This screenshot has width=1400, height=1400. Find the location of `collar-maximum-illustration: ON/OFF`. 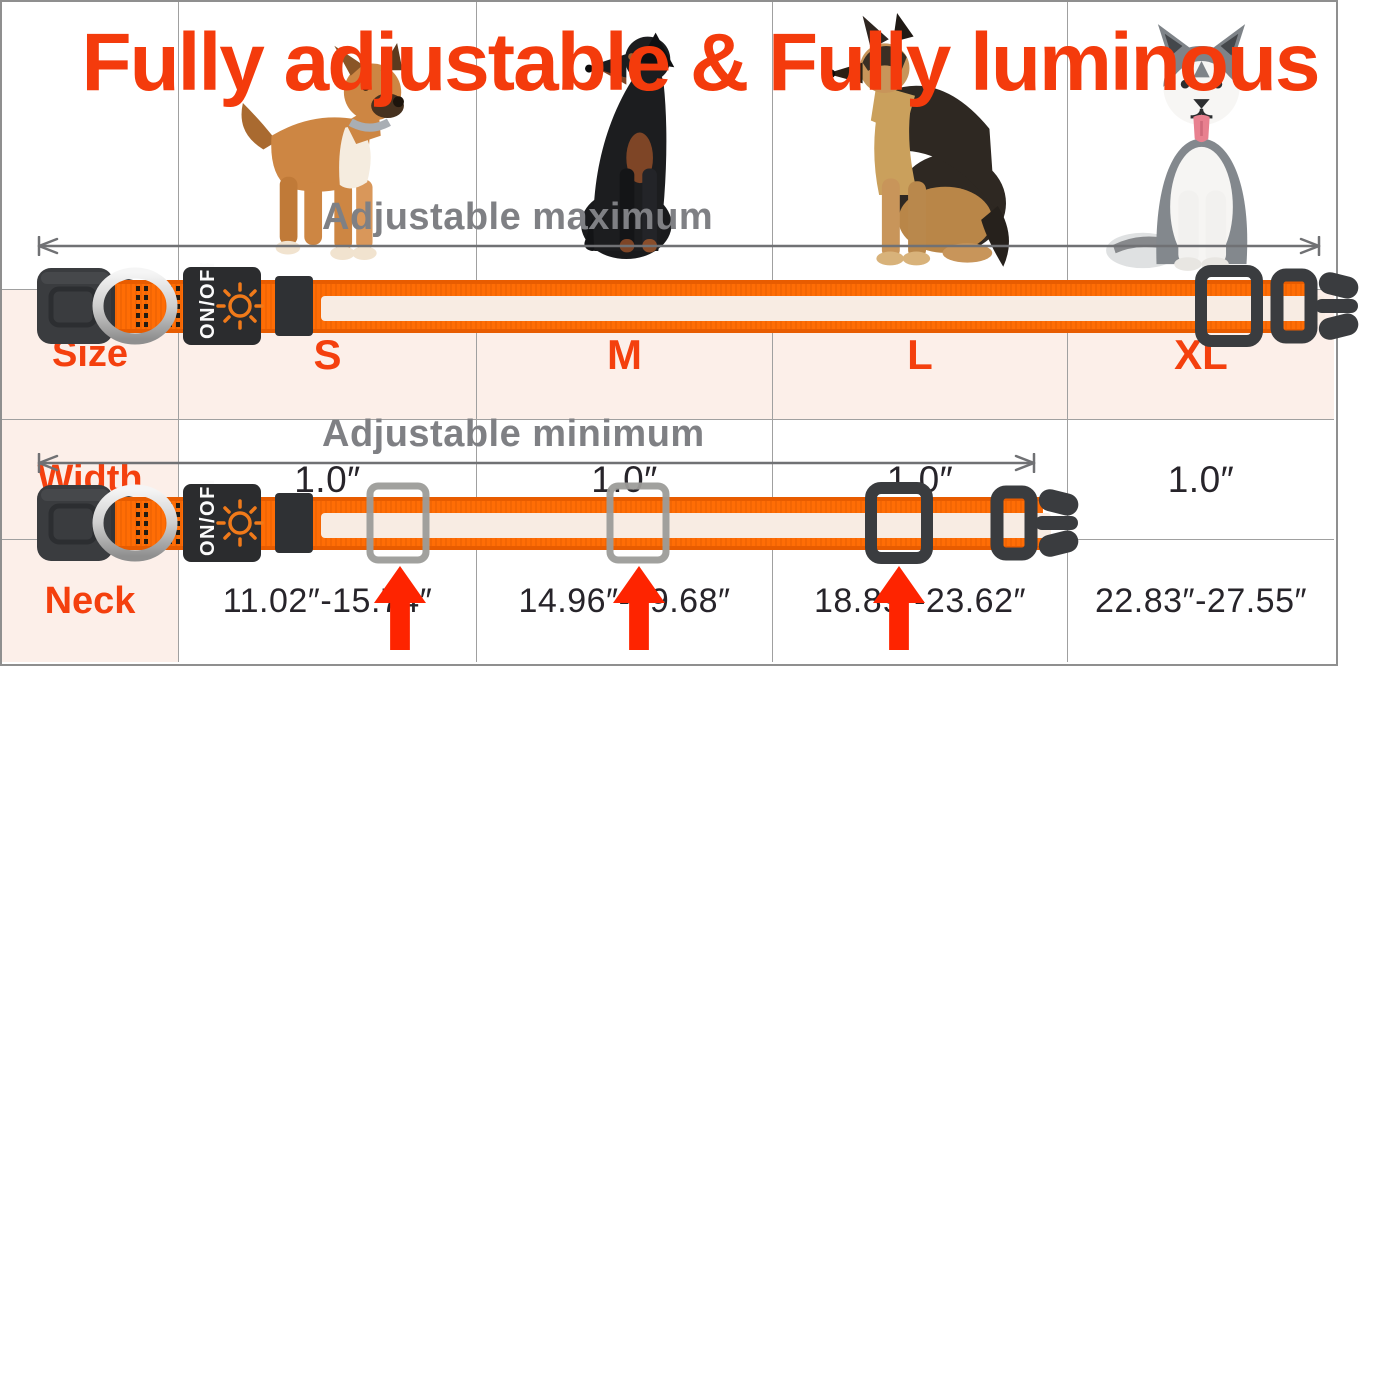

collar-maximum-illustration: ON/OFF is located at coordinates (698, 305).